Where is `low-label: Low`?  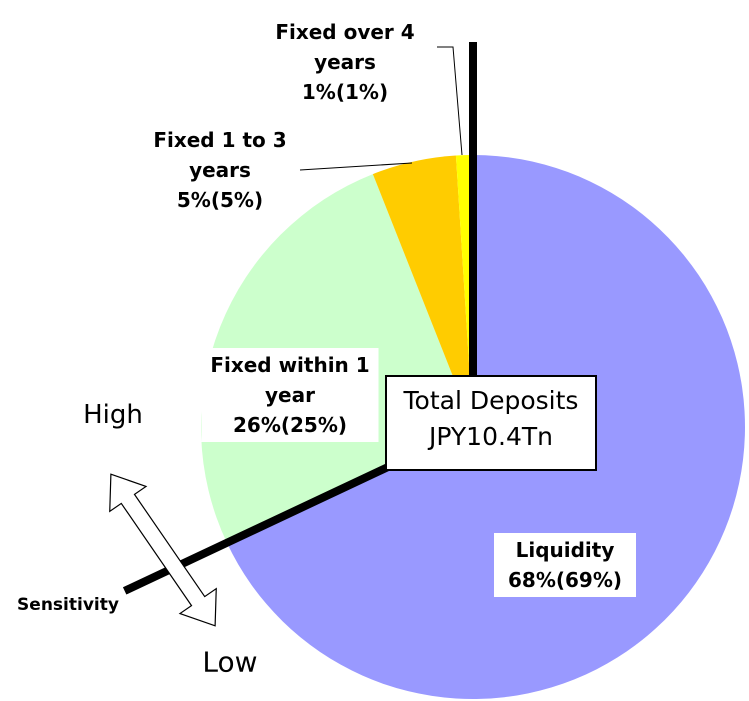
low-label: Low is located at coordinates (230, 662).